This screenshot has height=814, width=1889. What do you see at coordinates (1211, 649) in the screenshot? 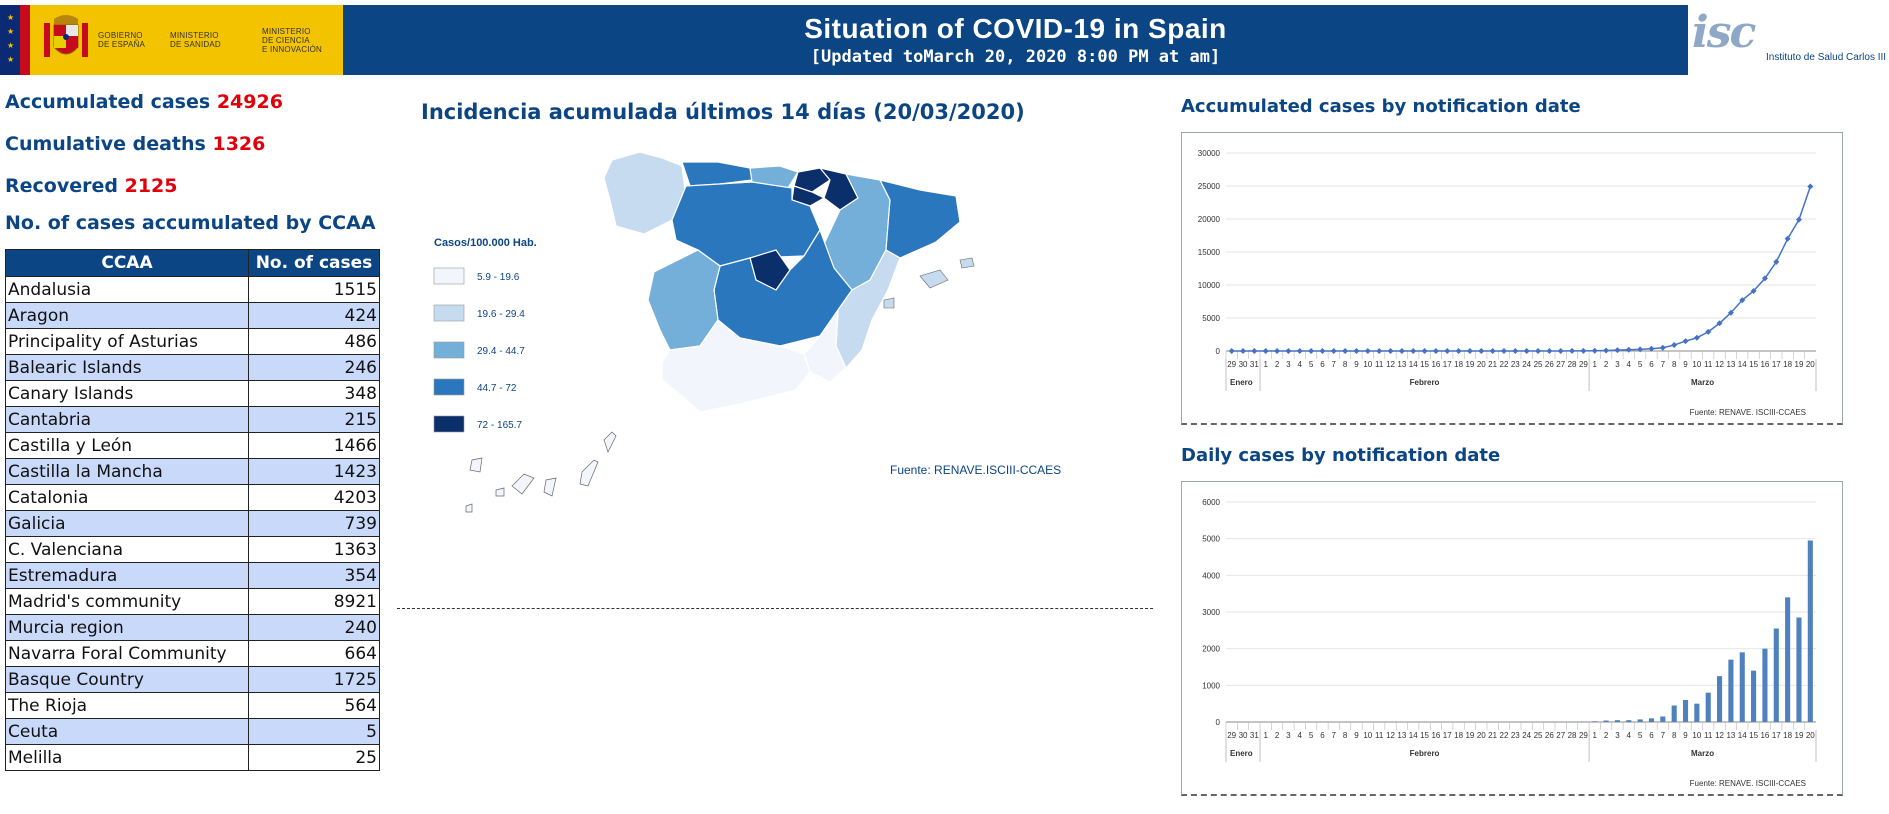
I see `y-tick-label: 2000` at bounding box center [1211, 649].